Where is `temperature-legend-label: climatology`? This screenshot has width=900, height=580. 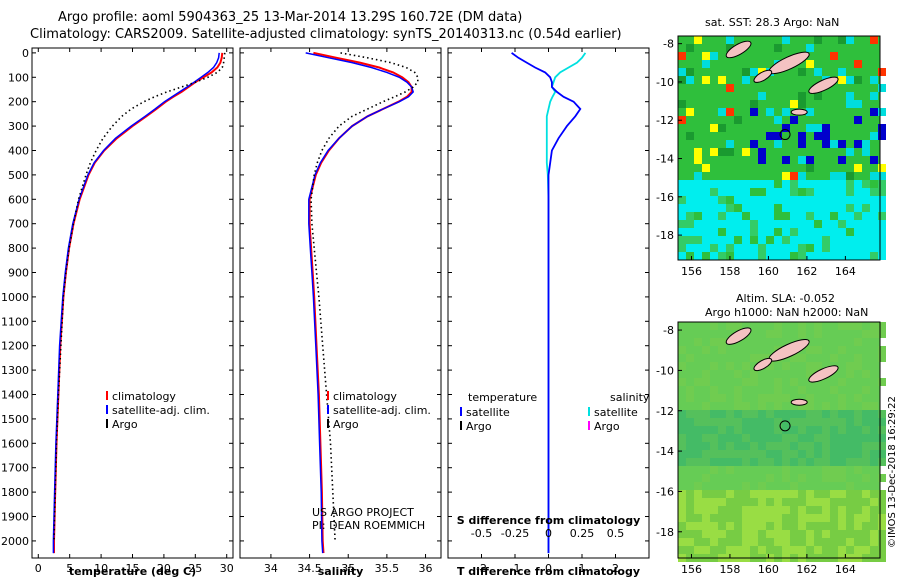 temperature-legend-label: climatology is located at coordinates (144, 396).